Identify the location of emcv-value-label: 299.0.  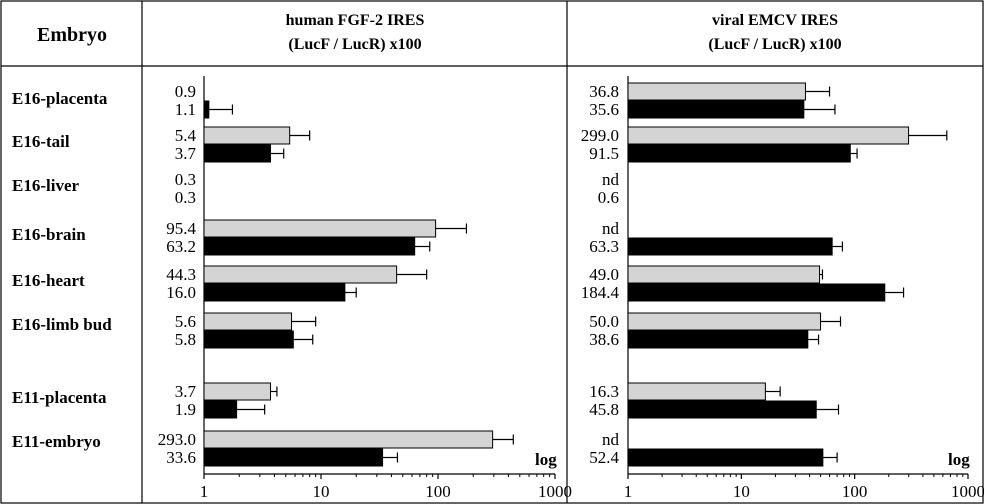
(600, 135).